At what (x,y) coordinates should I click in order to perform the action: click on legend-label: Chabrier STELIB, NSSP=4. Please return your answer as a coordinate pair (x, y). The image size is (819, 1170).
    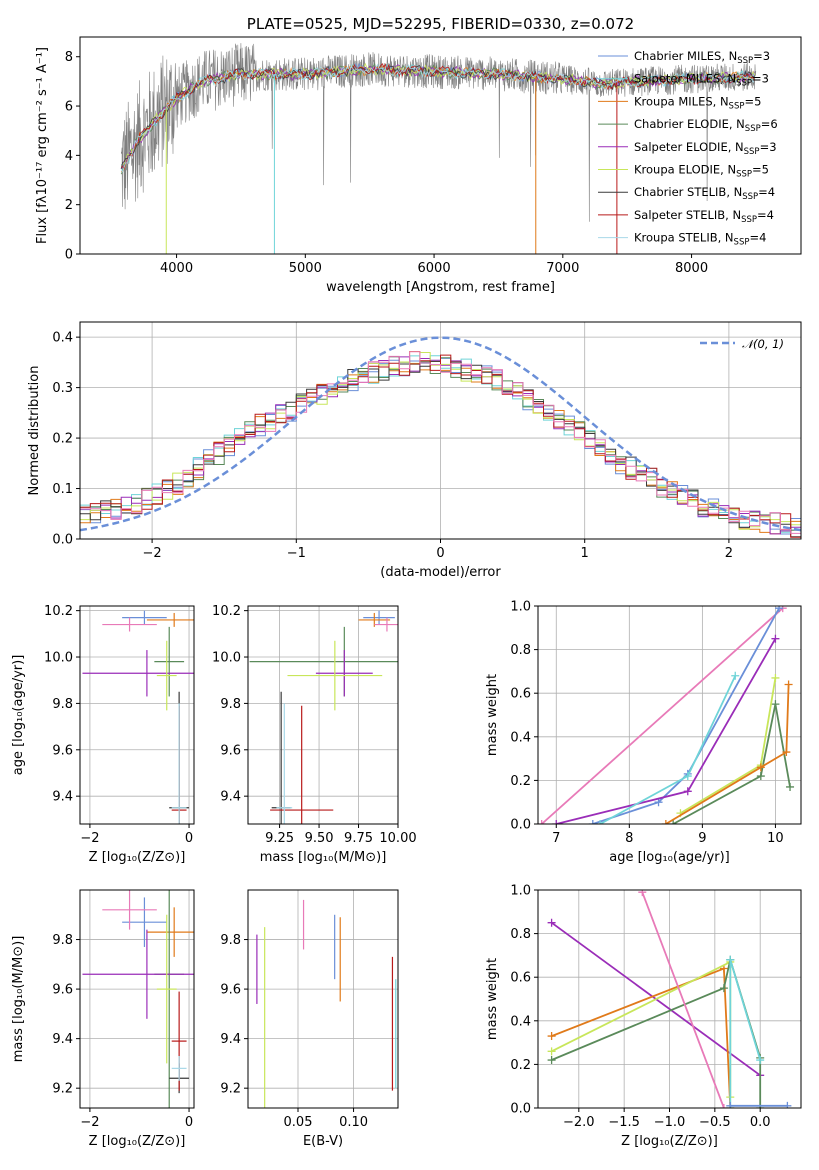
    Looking at the image, I should click on (704, 193).